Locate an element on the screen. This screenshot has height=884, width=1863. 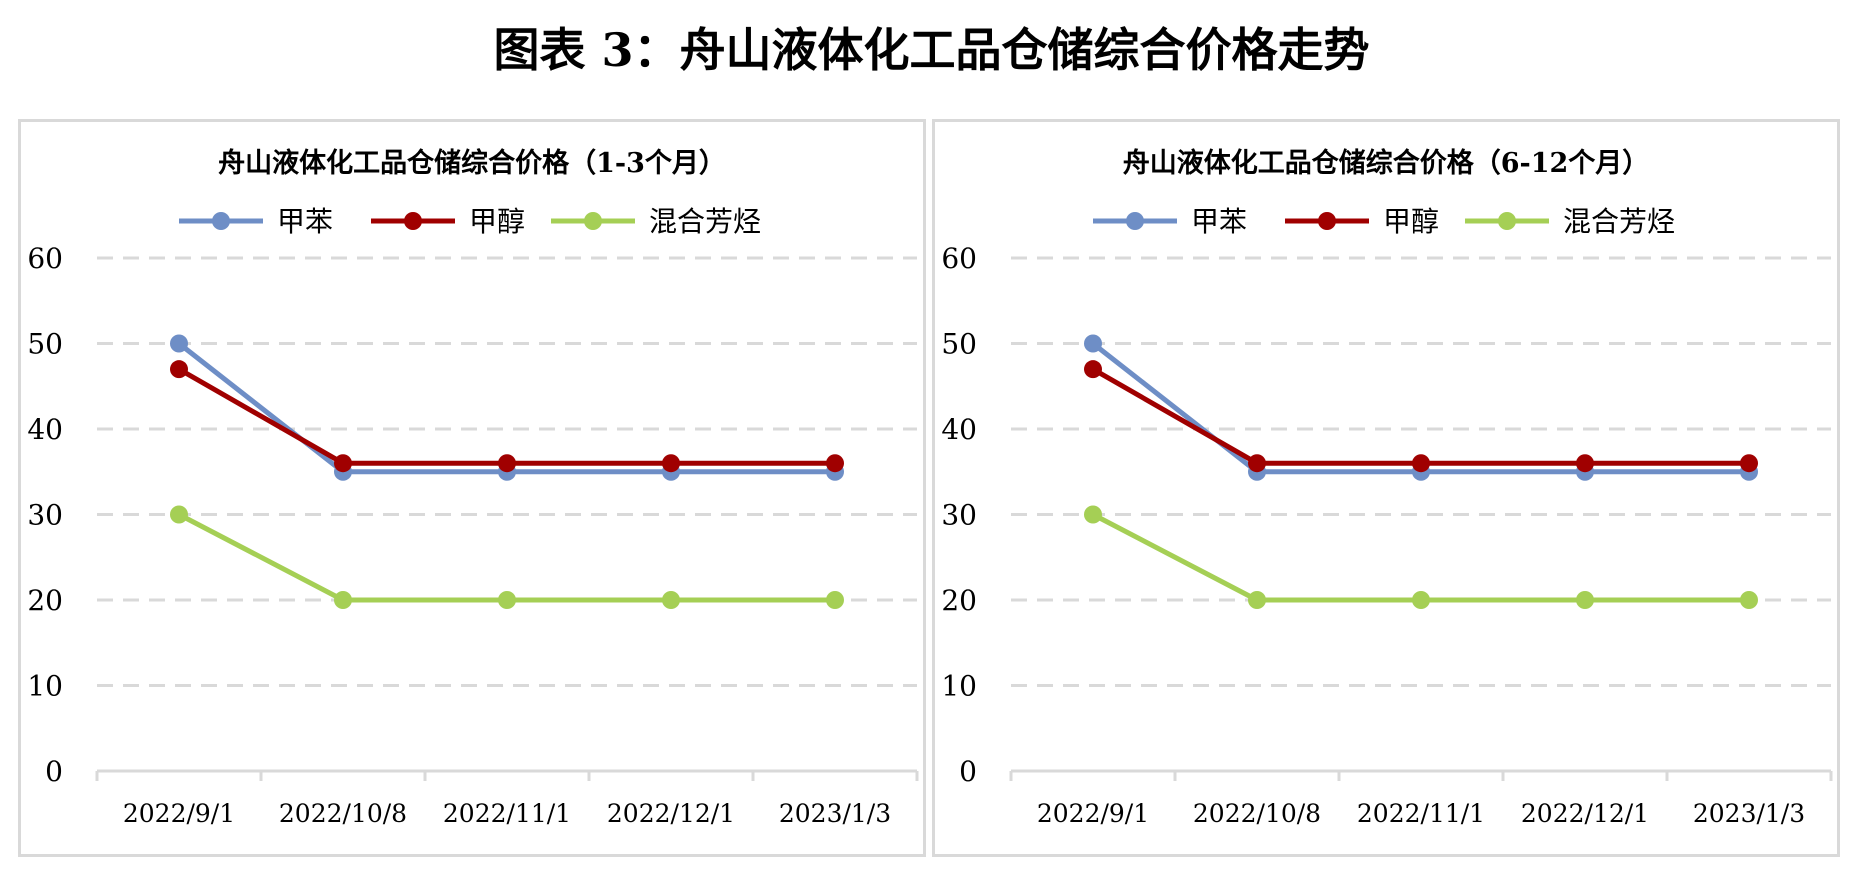
chart-title: 舟山液体化工品仓储综合价格（1-3个月） is located at coordinates (472, 163).